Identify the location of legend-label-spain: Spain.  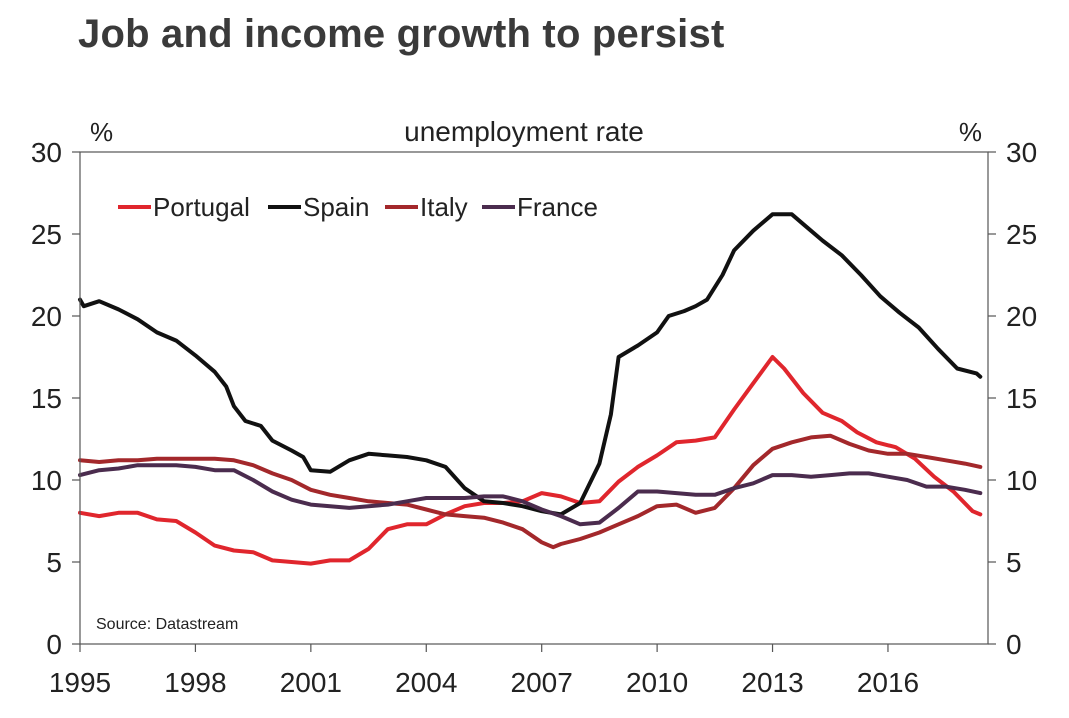
(336, 207).